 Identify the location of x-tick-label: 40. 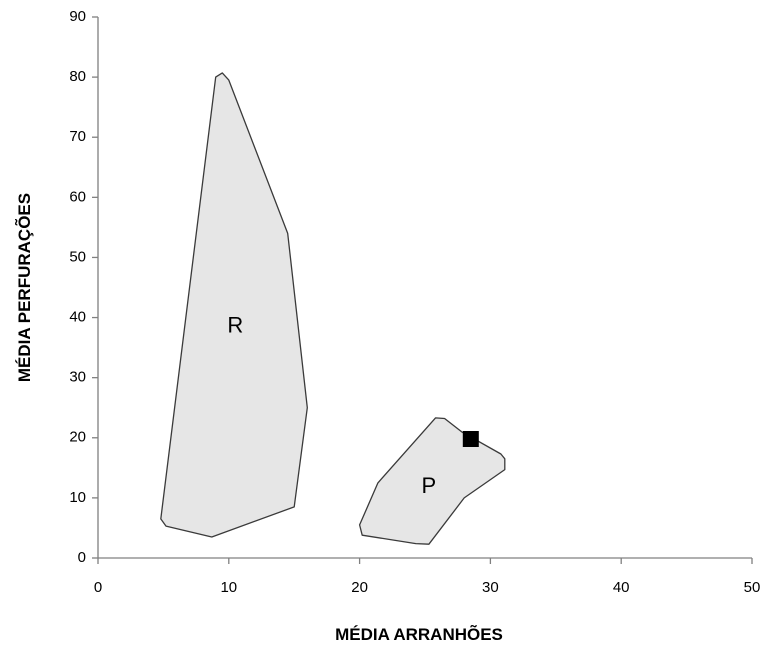
(621, 587).